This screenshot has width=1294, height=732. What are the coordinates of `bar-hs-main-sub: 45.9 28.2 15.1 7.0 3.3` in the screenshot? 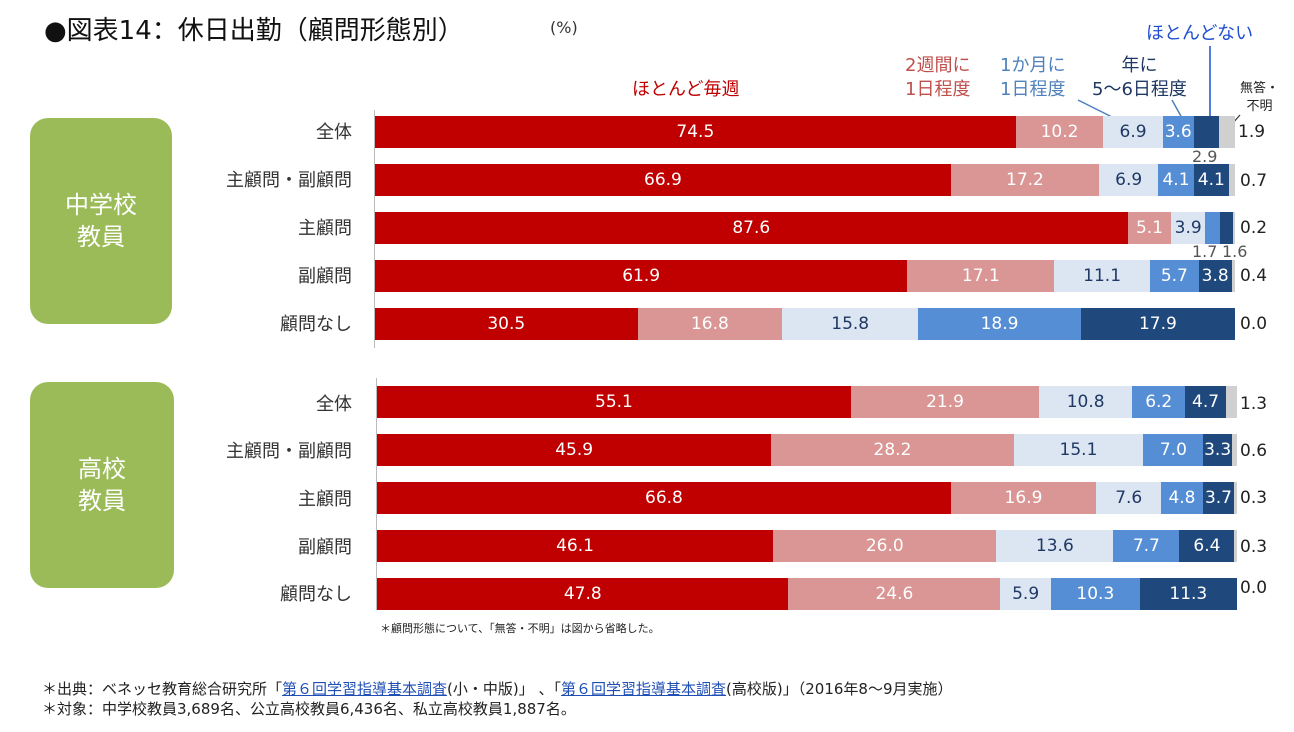 It's located at (807, 450).